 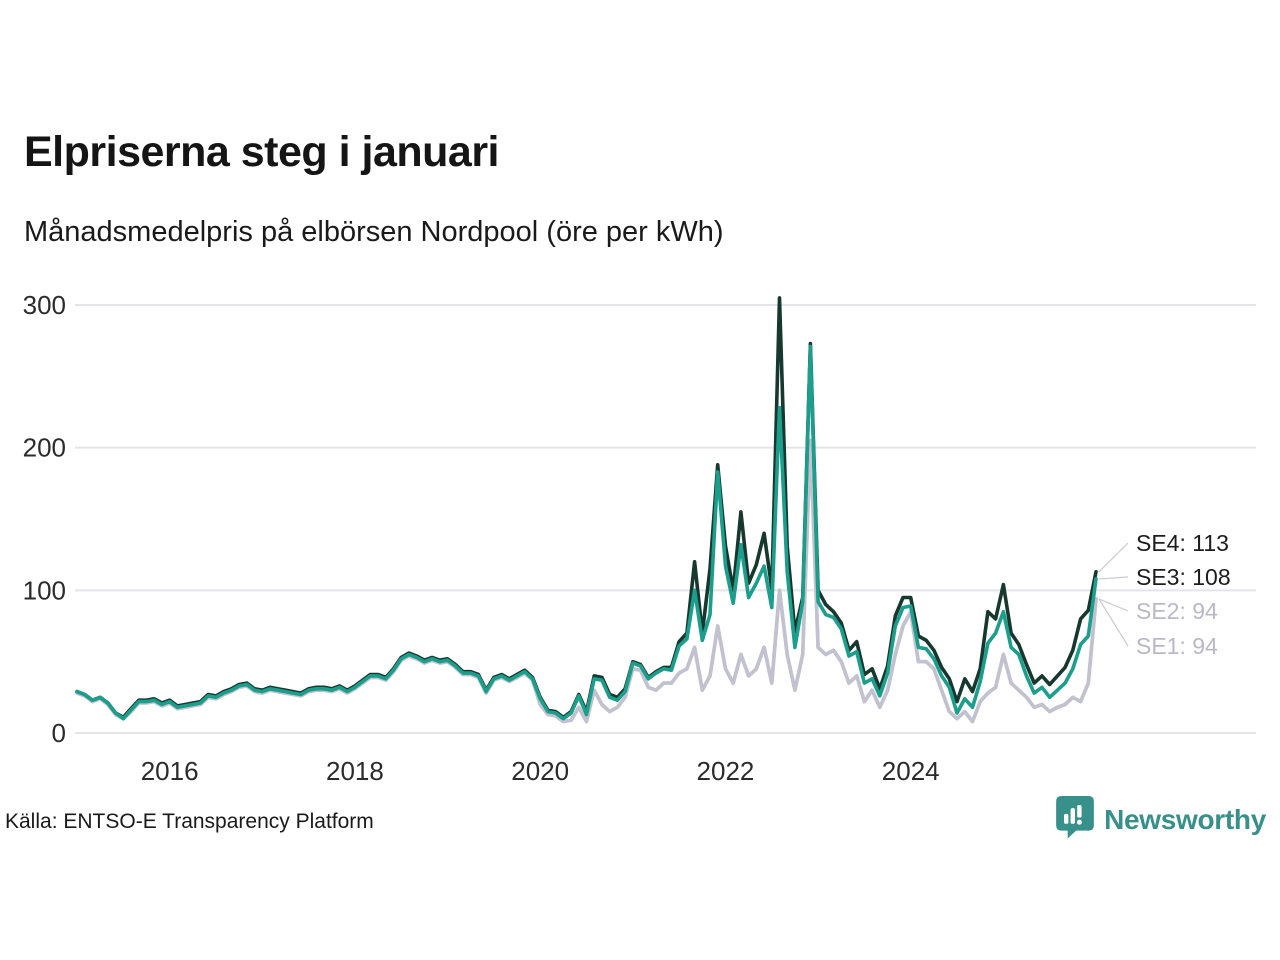 I want to click on y-tick-0: 0, so click(x=59, y=733).